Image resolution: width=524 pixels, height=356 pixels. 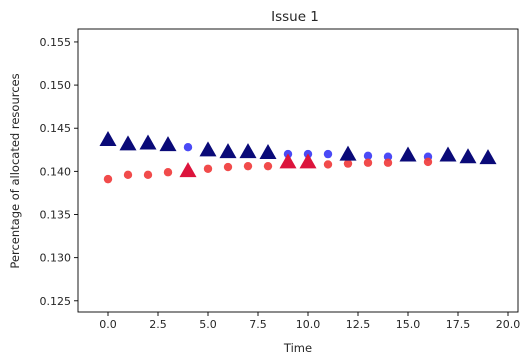 What do you see at coordinates (298, 157) in the screenshot?
I see `plot-marks` at bounding box center [298, 157].